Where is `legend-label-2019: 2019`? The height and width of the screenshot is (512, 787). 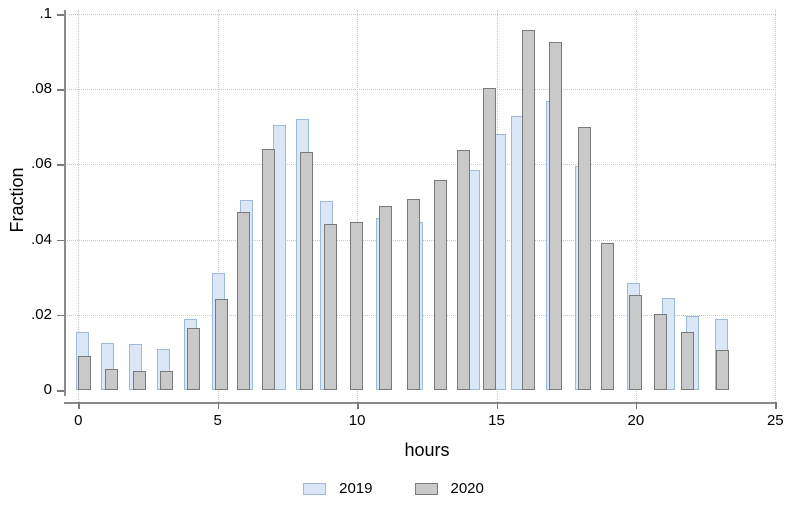 legend-label-2019: 2019 is located at coordinates (356, 488).